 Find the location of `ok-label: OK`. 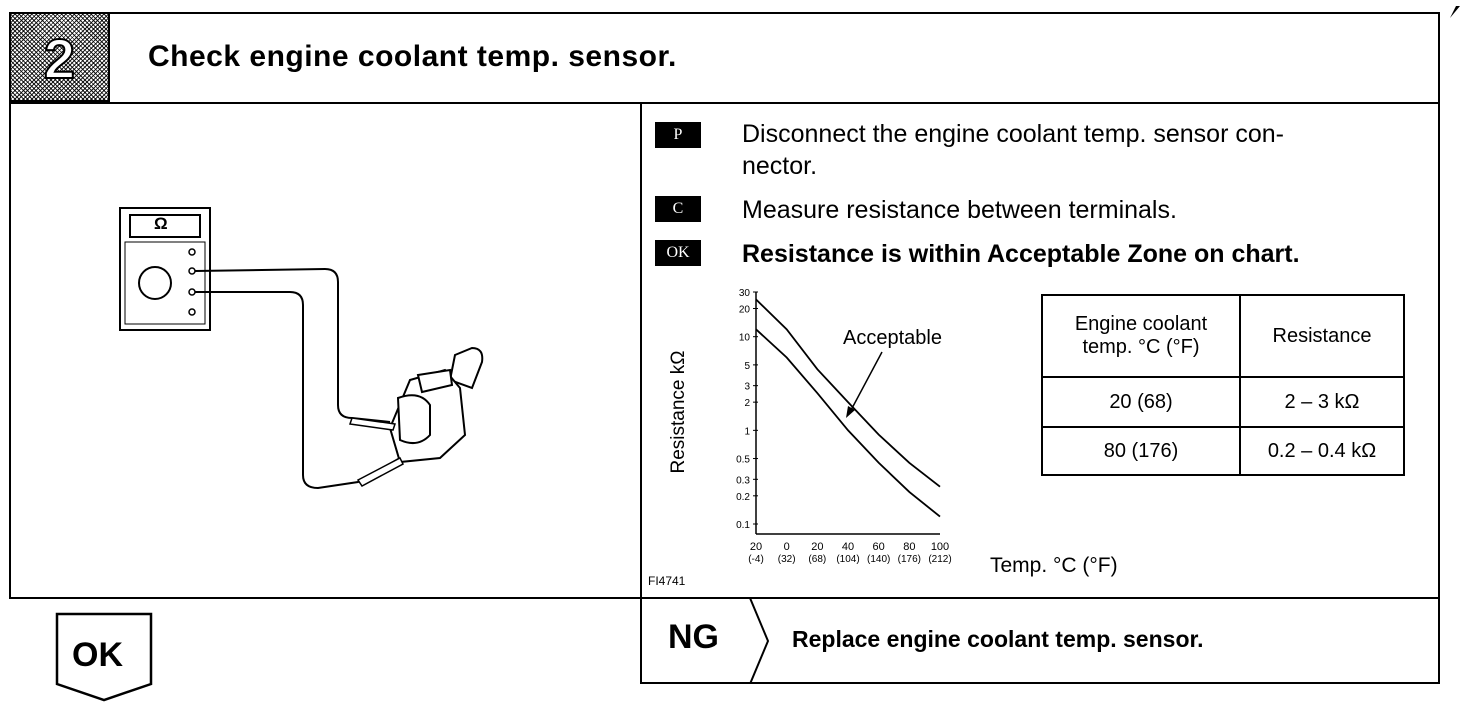

ok-label: OK is located at coordinates (97, 655).